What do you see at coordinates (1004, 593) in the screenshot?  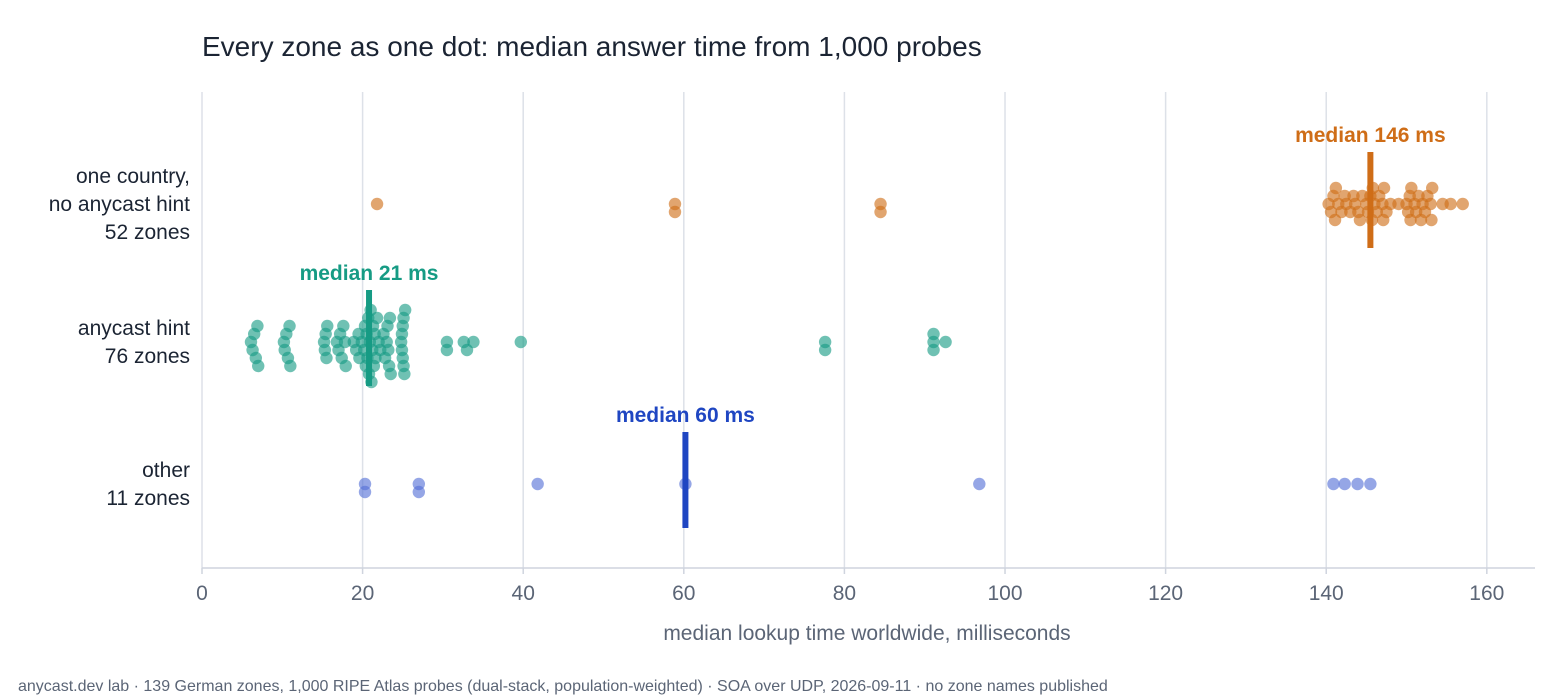 I see `x-tick-label: 100` at bounding box center [1004, 593].